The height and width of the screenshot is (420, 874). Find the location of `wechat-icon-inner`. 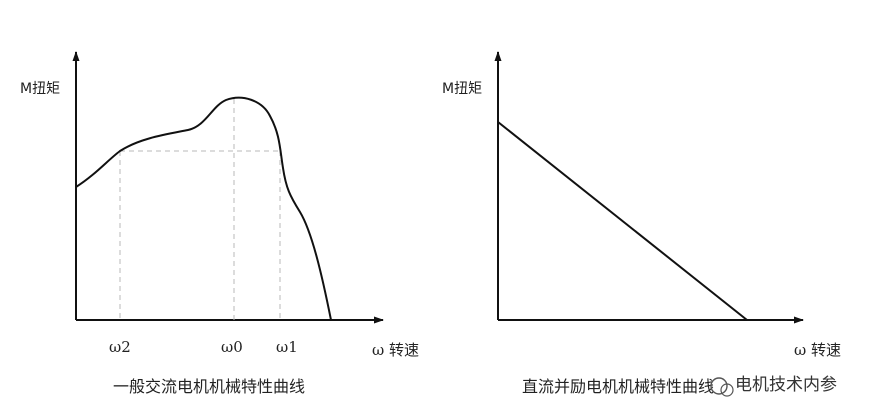

wechat-icon-inner is located at coordinates (727, 390).